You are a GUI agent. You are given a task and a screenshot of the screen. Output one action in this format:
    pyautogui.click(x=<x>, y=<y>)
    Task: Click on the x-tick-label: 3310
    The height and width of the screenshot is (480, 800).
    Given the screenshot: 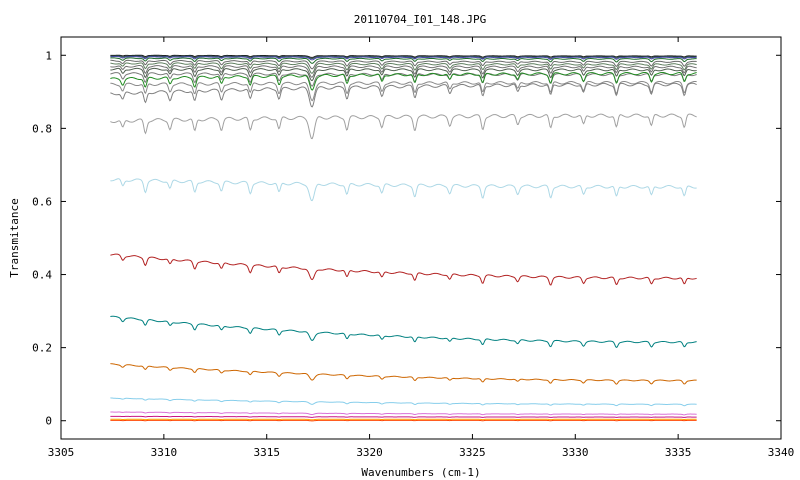 What is the action you would take?
    pyautogui.click(x=164, y=452)
    